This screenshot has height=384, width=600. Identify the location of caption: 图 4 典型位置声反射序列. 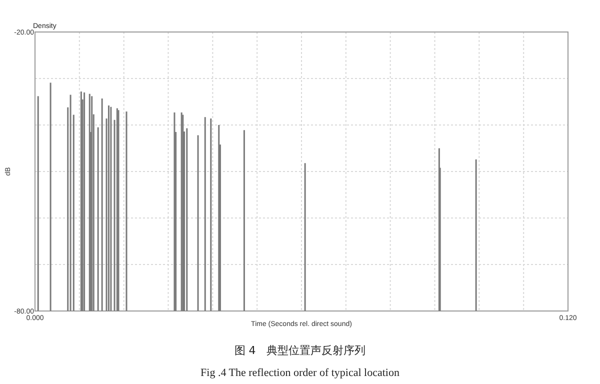
(300, 350).